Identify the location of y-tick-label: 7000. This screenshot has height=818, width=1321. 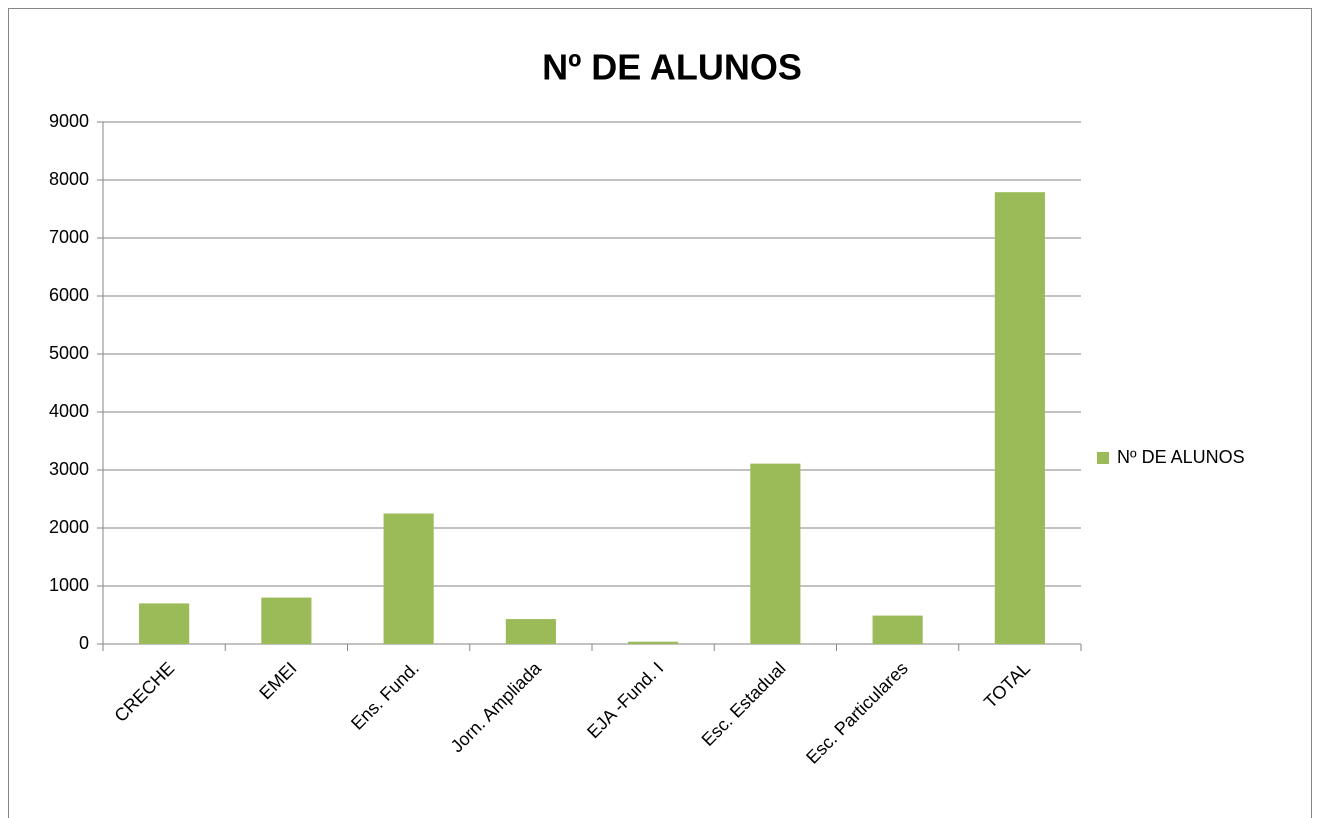
(69, 237).